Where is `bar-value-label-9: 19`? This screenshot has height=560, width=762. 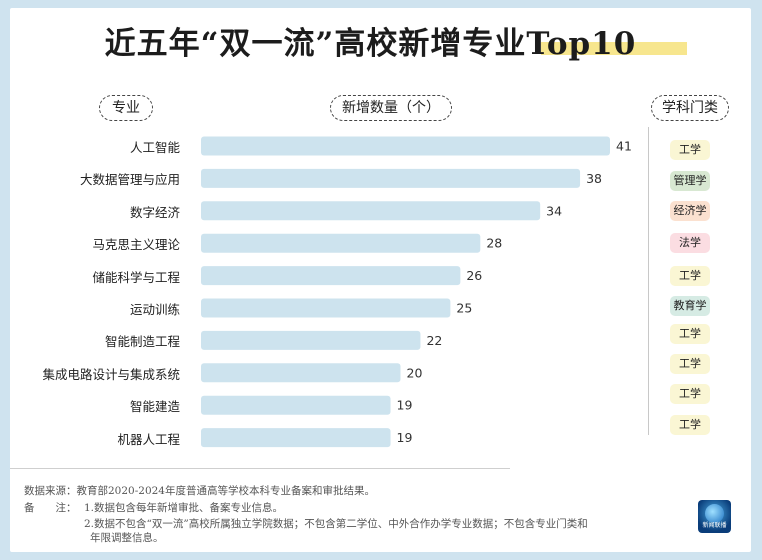
bar-value-label-9: 19 is located at coordinates (405, 437).